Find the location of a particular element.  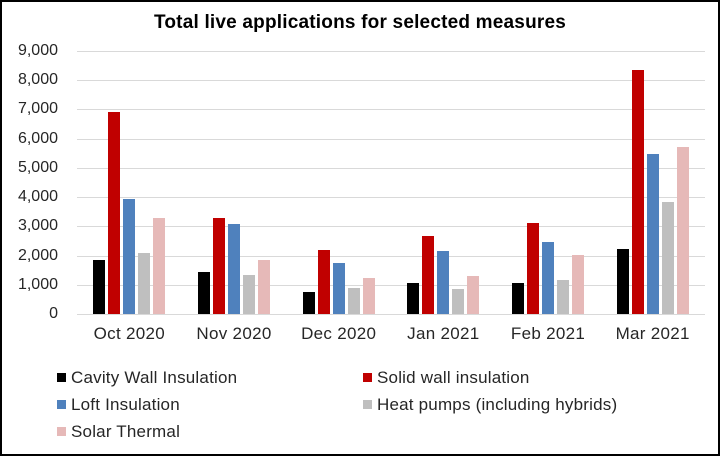

gridline-2000 is located at coordinates (391, 256).